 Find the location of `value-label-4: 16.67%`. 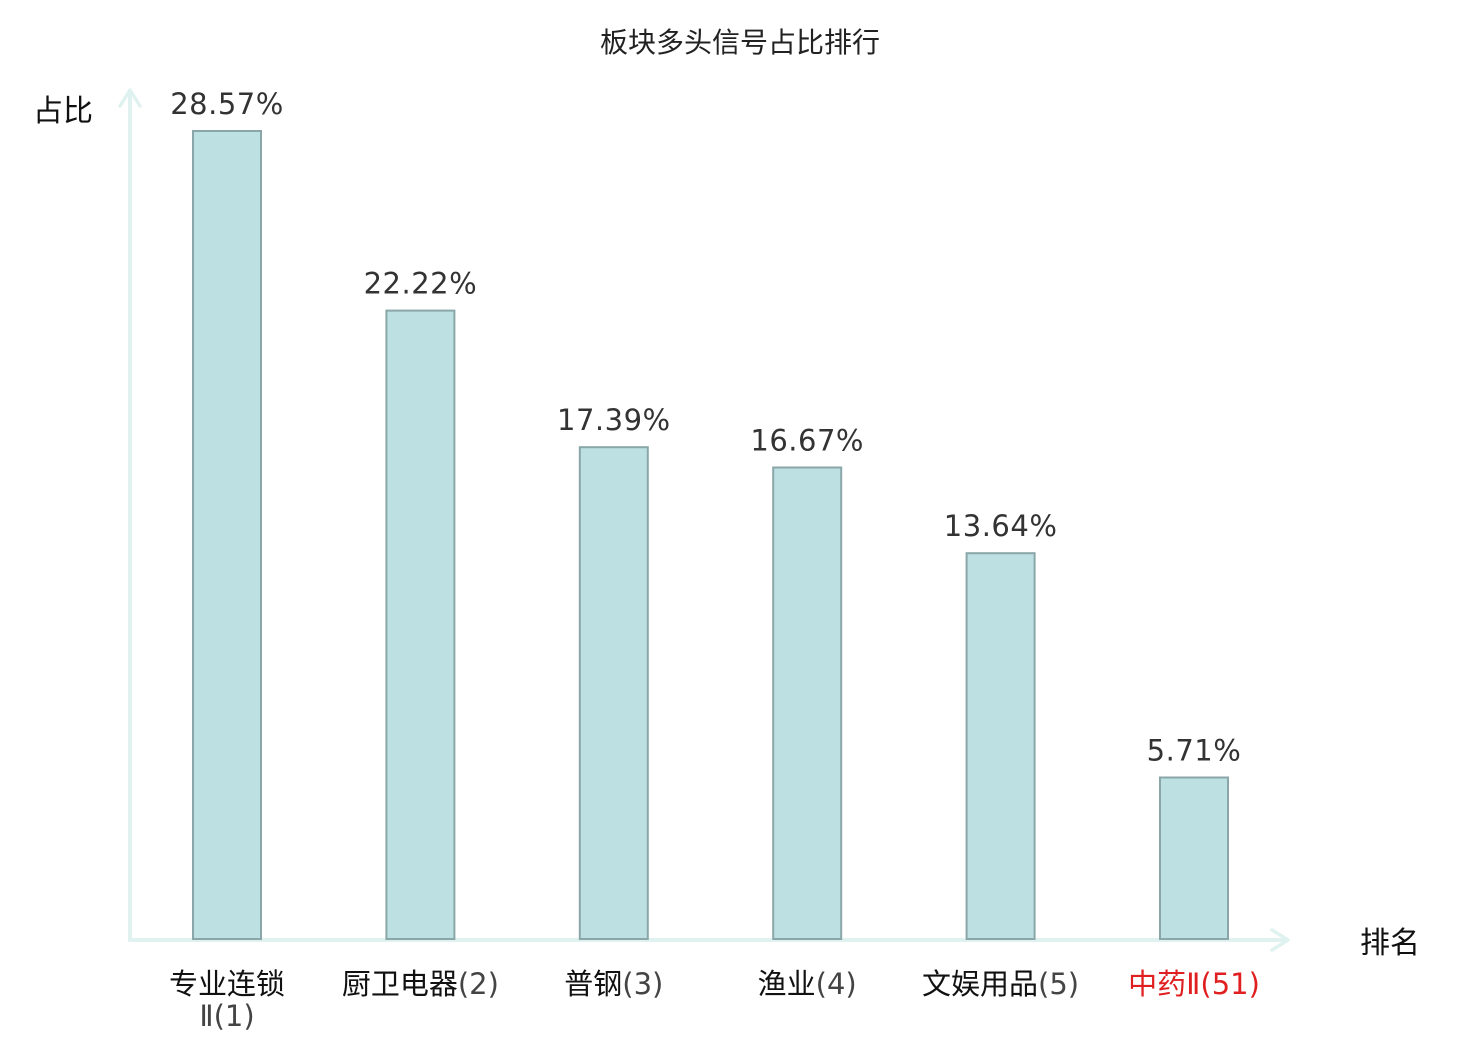

value-label-4: 16.67% is located at coordinates (807, 441).